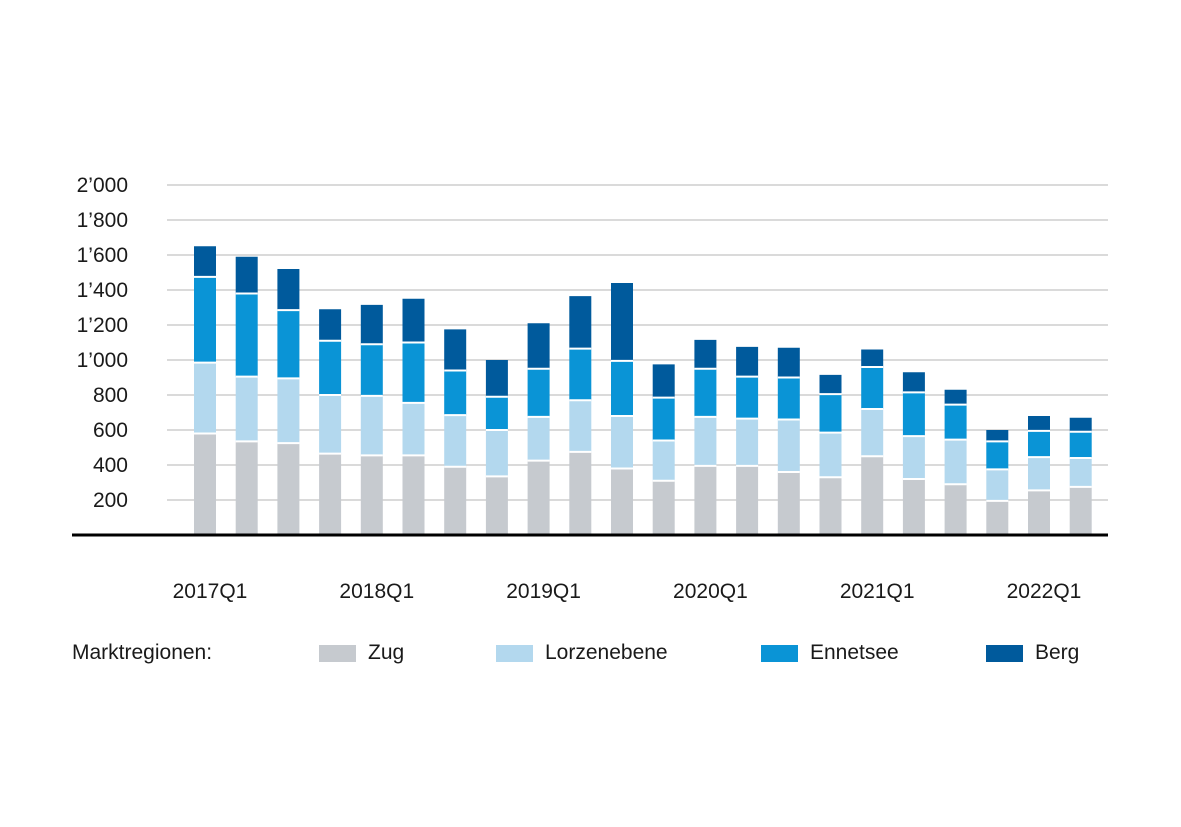  Describe the element at coordinates (288, 489) in the screenshot. I see `bar-zug-2017Q3` at that location.